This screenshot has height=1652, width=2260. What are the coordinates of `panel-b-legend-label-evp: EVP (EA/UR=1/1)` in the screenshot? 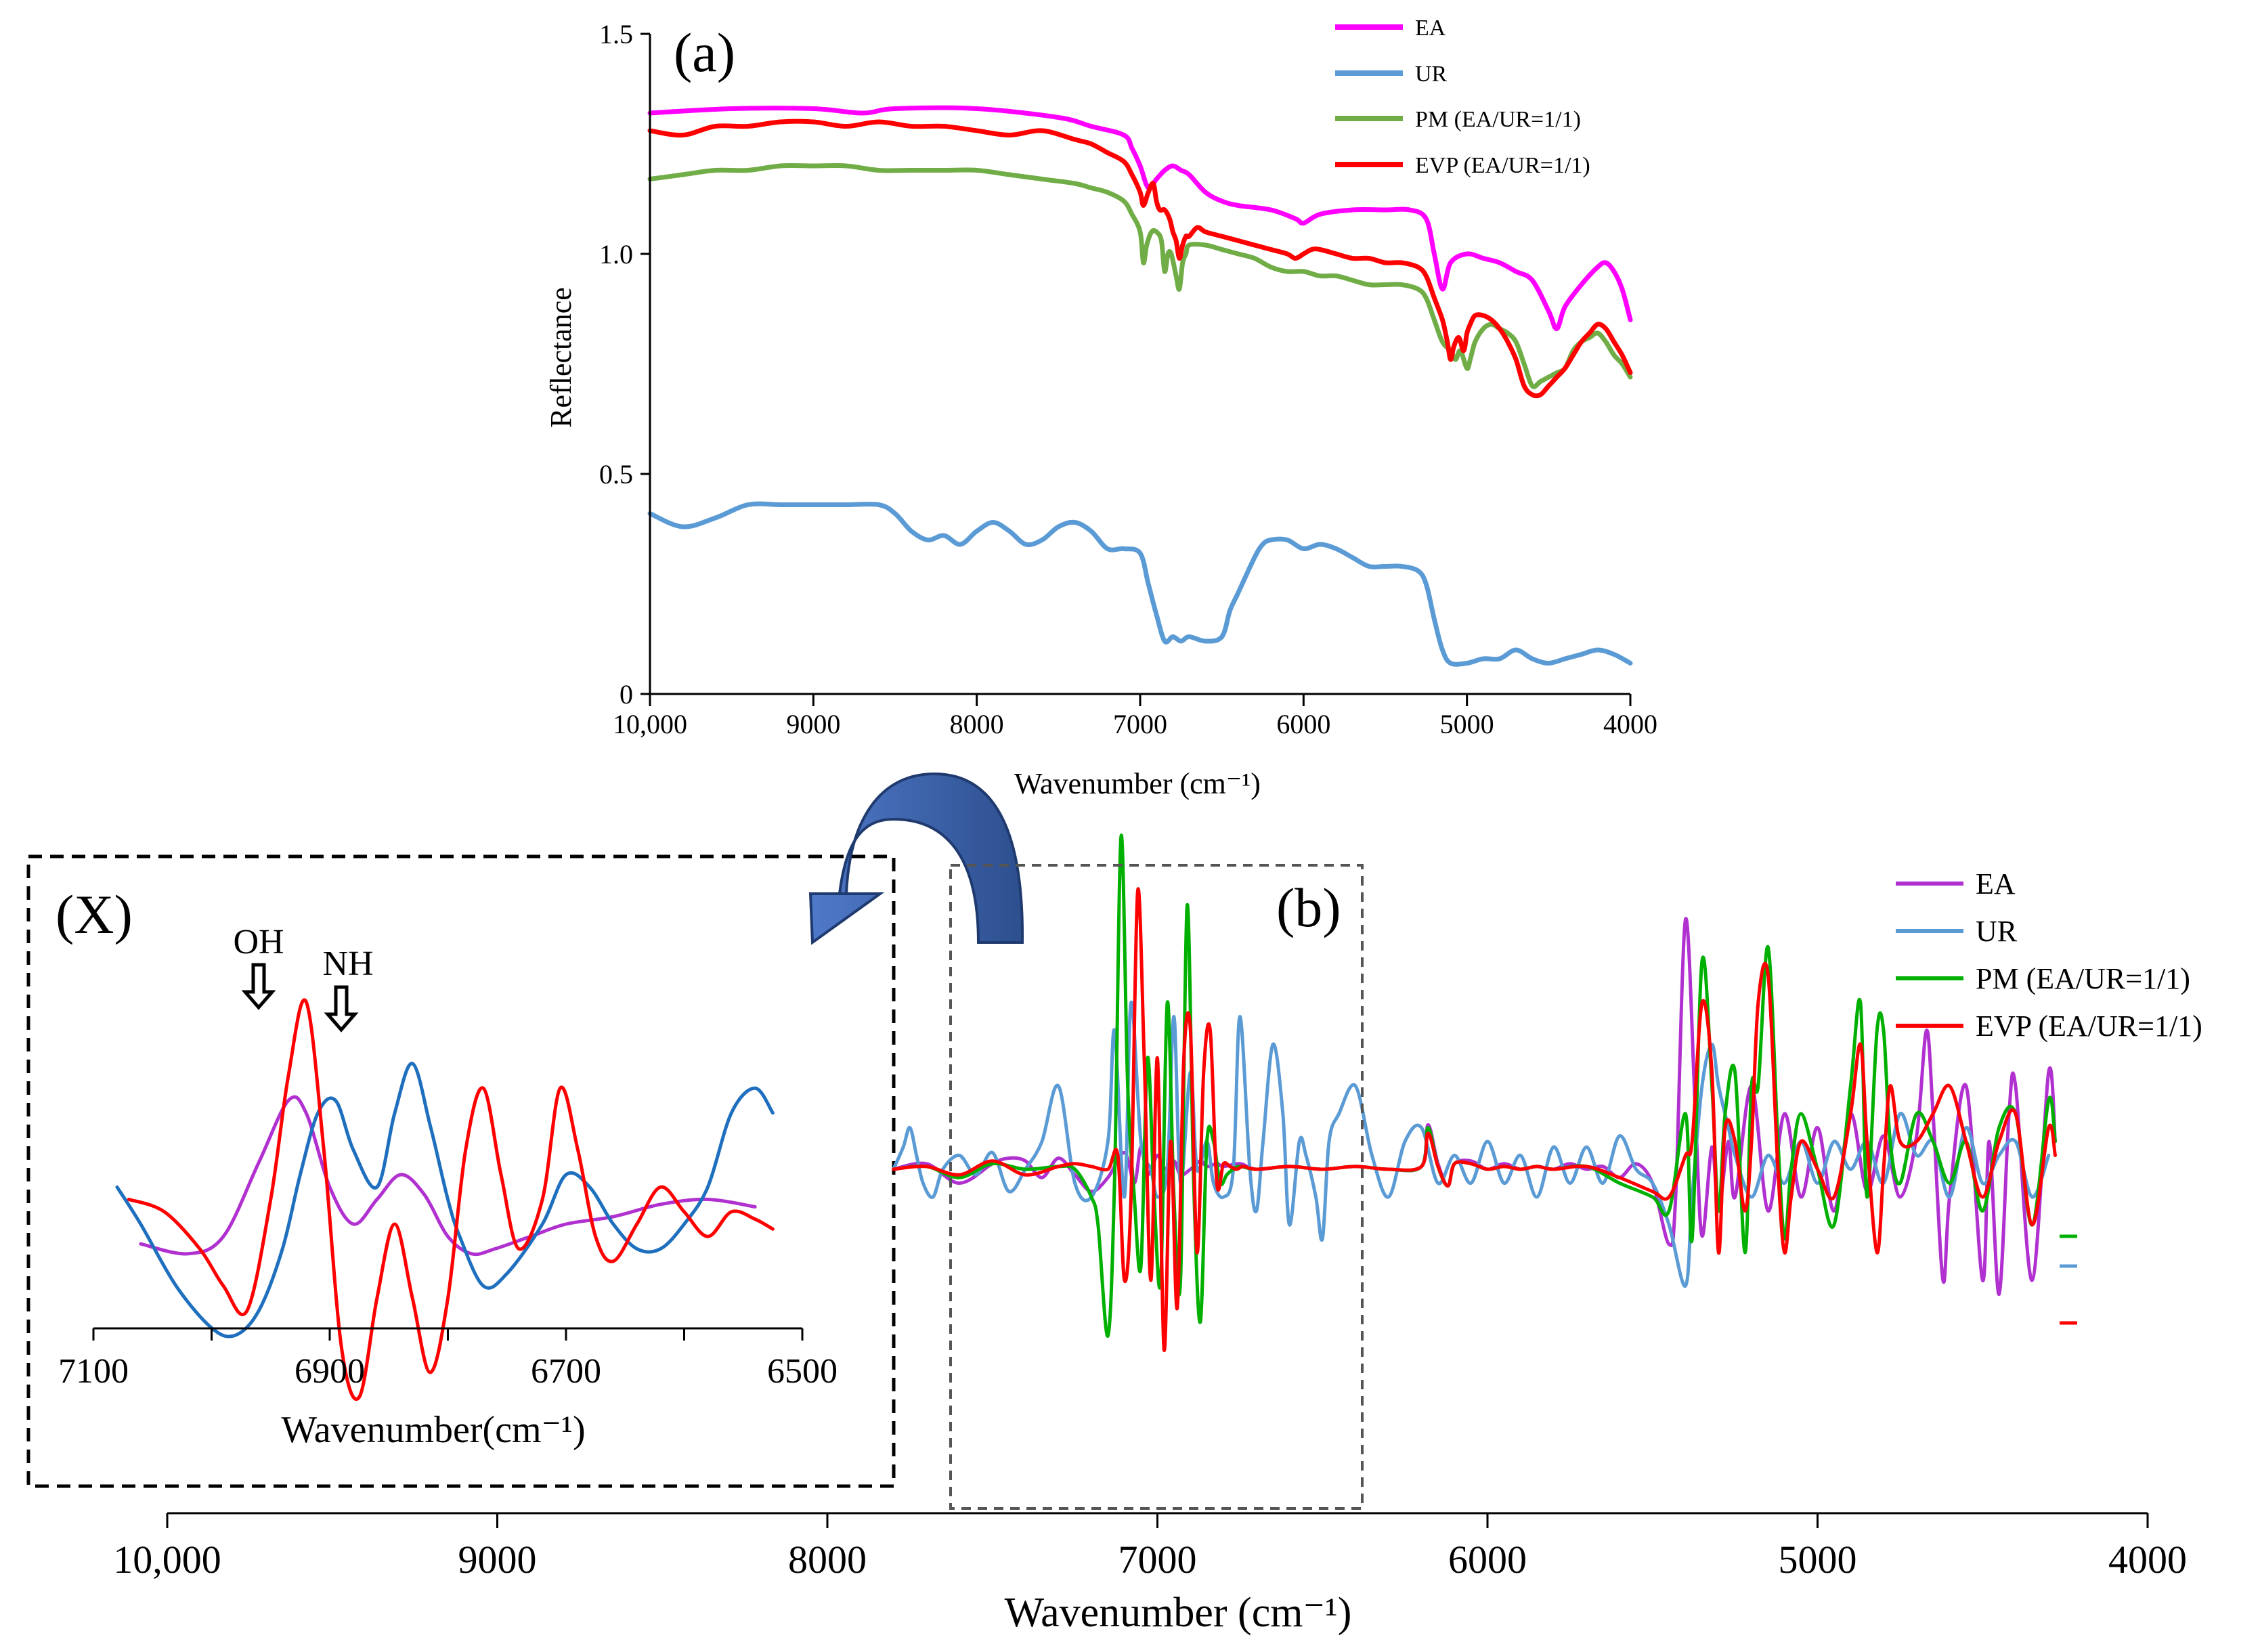 It's located at (2089, 1026).